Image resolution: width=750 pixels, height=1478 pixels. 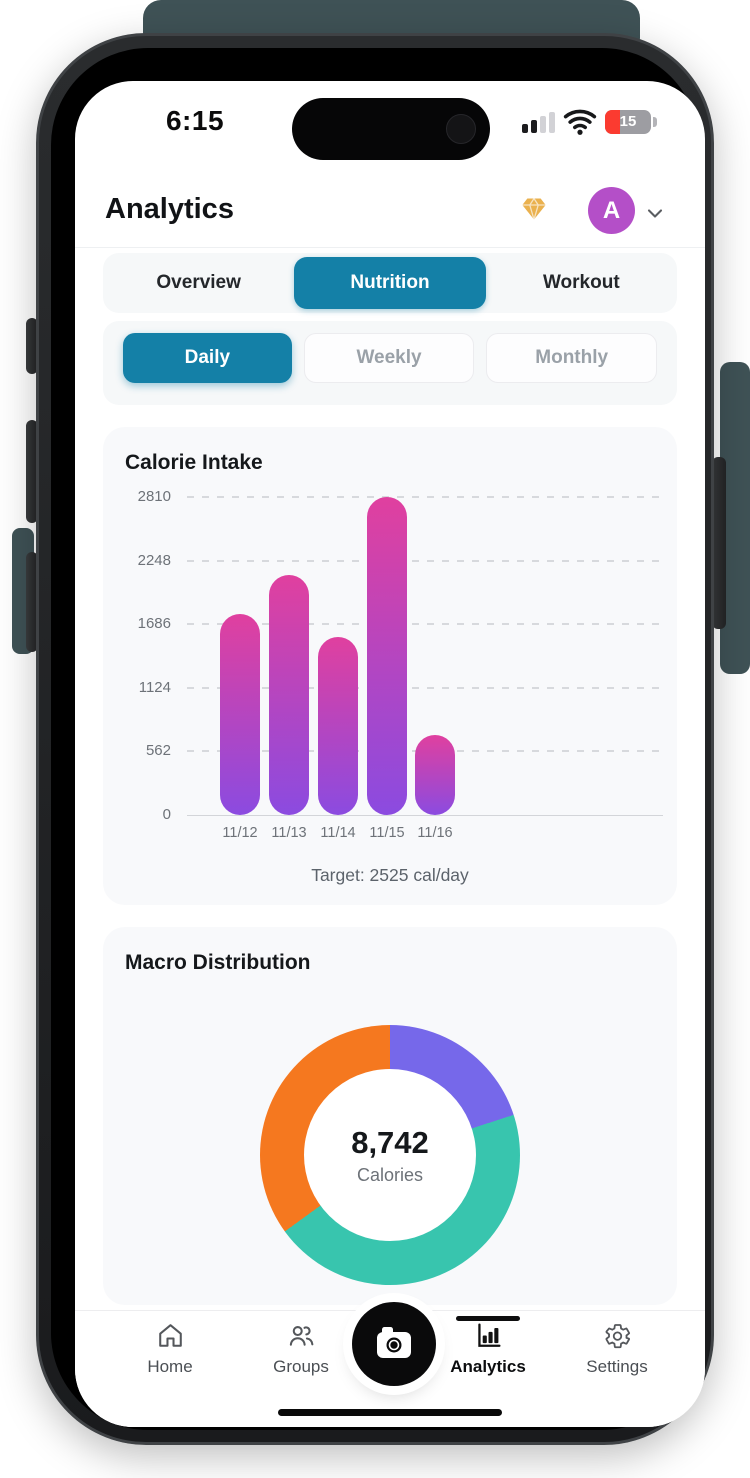 I want to click on tab-bar: Overview Nutrition Workout, so click(x=390, y=283).